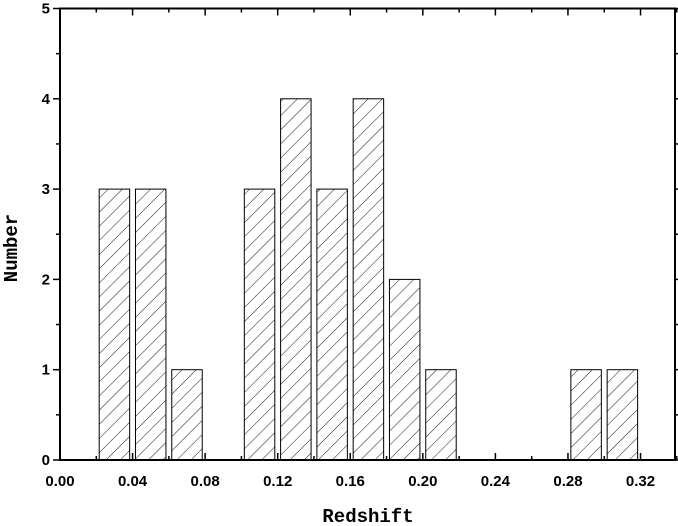  I want to click on x-tick-label: 0.20, so click(422, 481).